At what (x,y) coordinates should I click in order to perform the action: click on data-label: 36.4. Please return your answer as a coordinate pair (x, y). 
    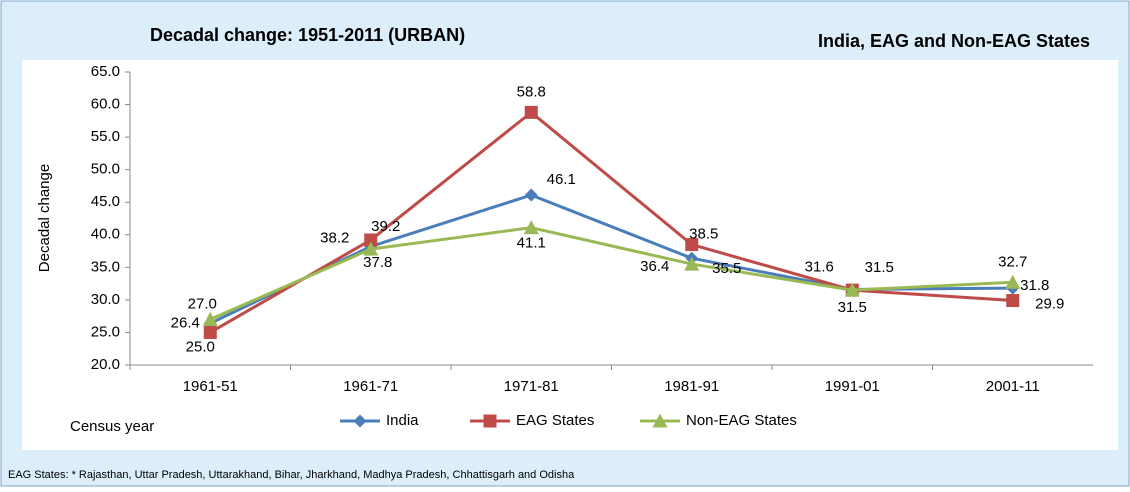
    Looking at the image, I should click on (654, 266).